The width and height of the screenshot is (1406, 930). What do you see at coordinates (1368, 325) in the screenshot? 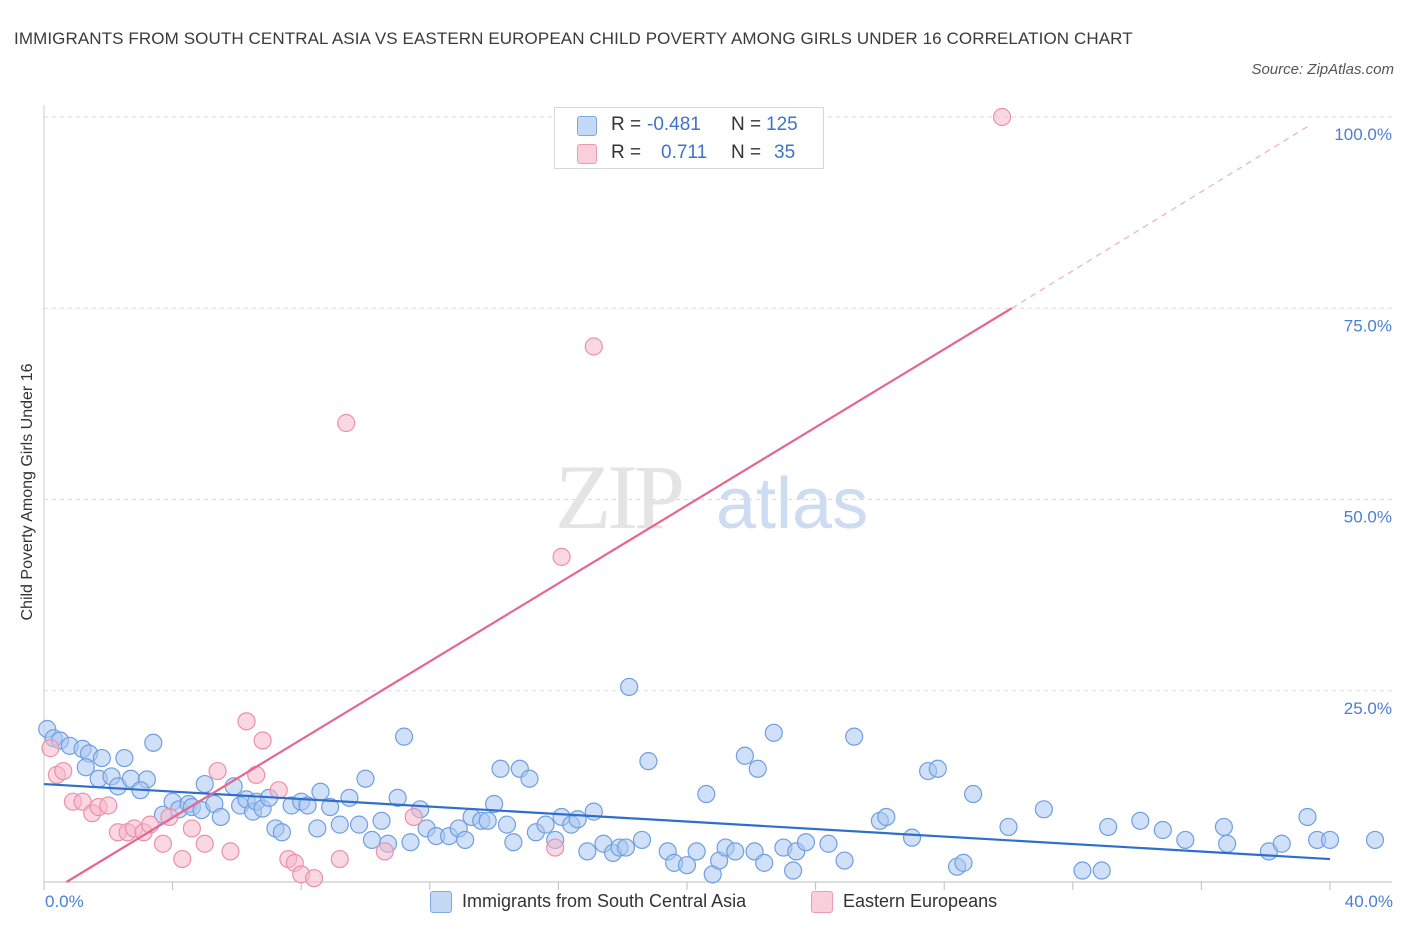
I see `y-tick-label: 75.0%` at bounding box center [1368, 325].